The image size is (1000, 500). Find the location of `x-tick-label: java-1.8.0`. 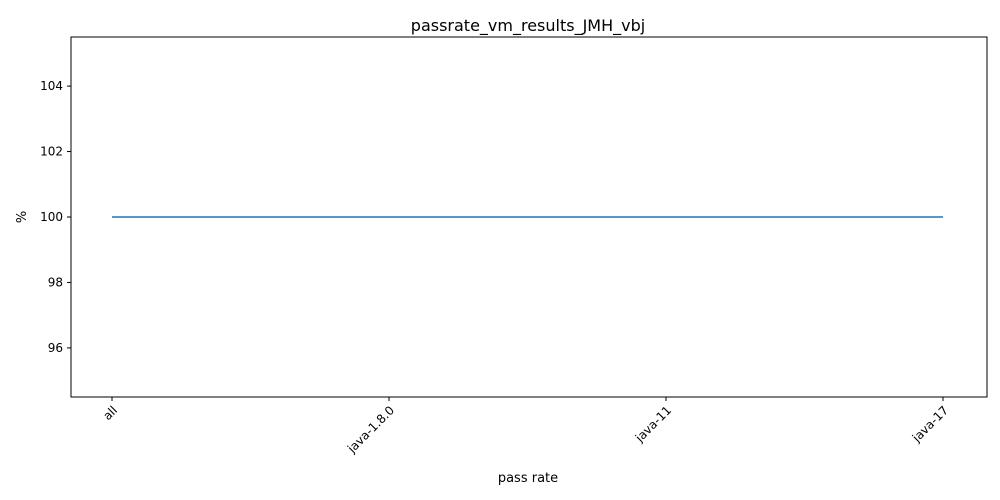

x-tick-label: java-1.8.0 is located at coordinates (370, 429).